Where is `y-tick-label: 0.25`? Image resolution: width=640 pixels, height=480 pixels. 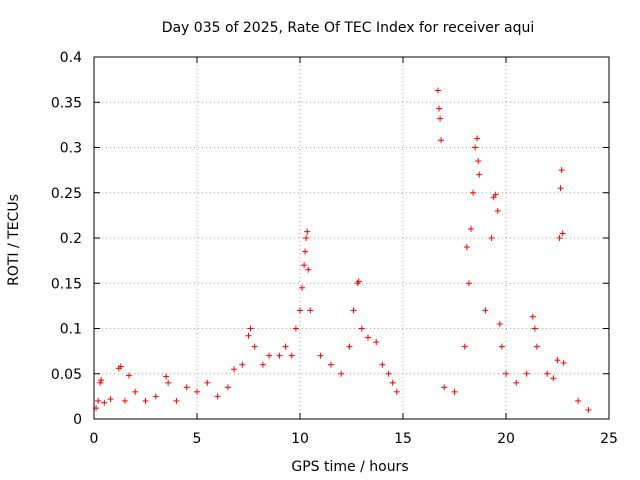 y-tick-label: 0.25 is located at coordinates (66, 194).